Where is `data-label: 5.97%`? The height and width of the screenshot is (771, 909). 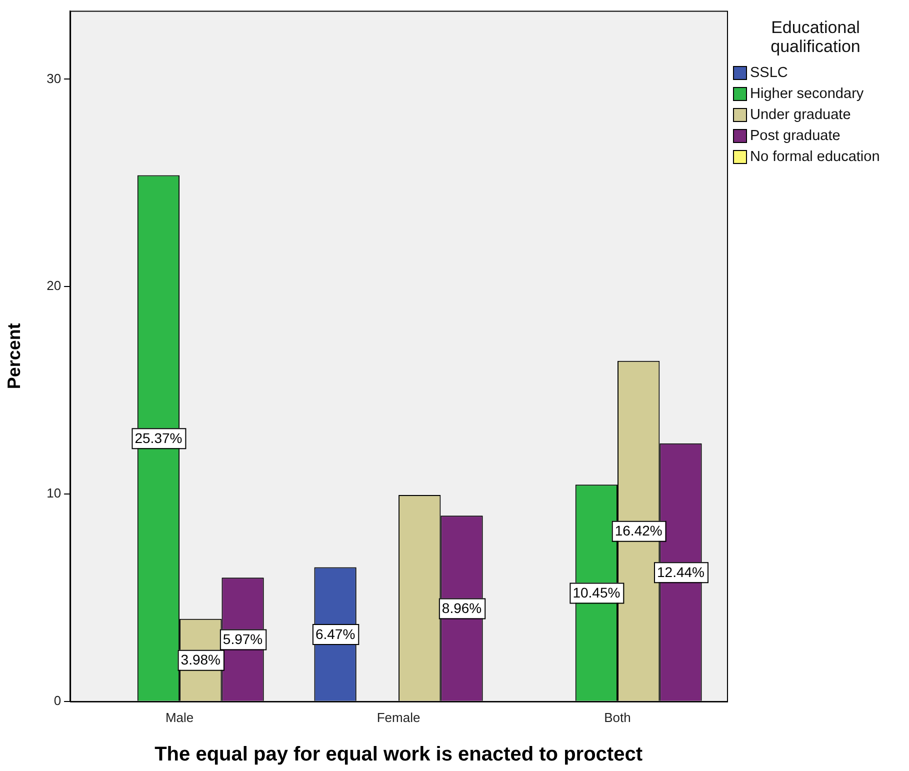
data-label: 5.97% is located at coordinates (242, 639).